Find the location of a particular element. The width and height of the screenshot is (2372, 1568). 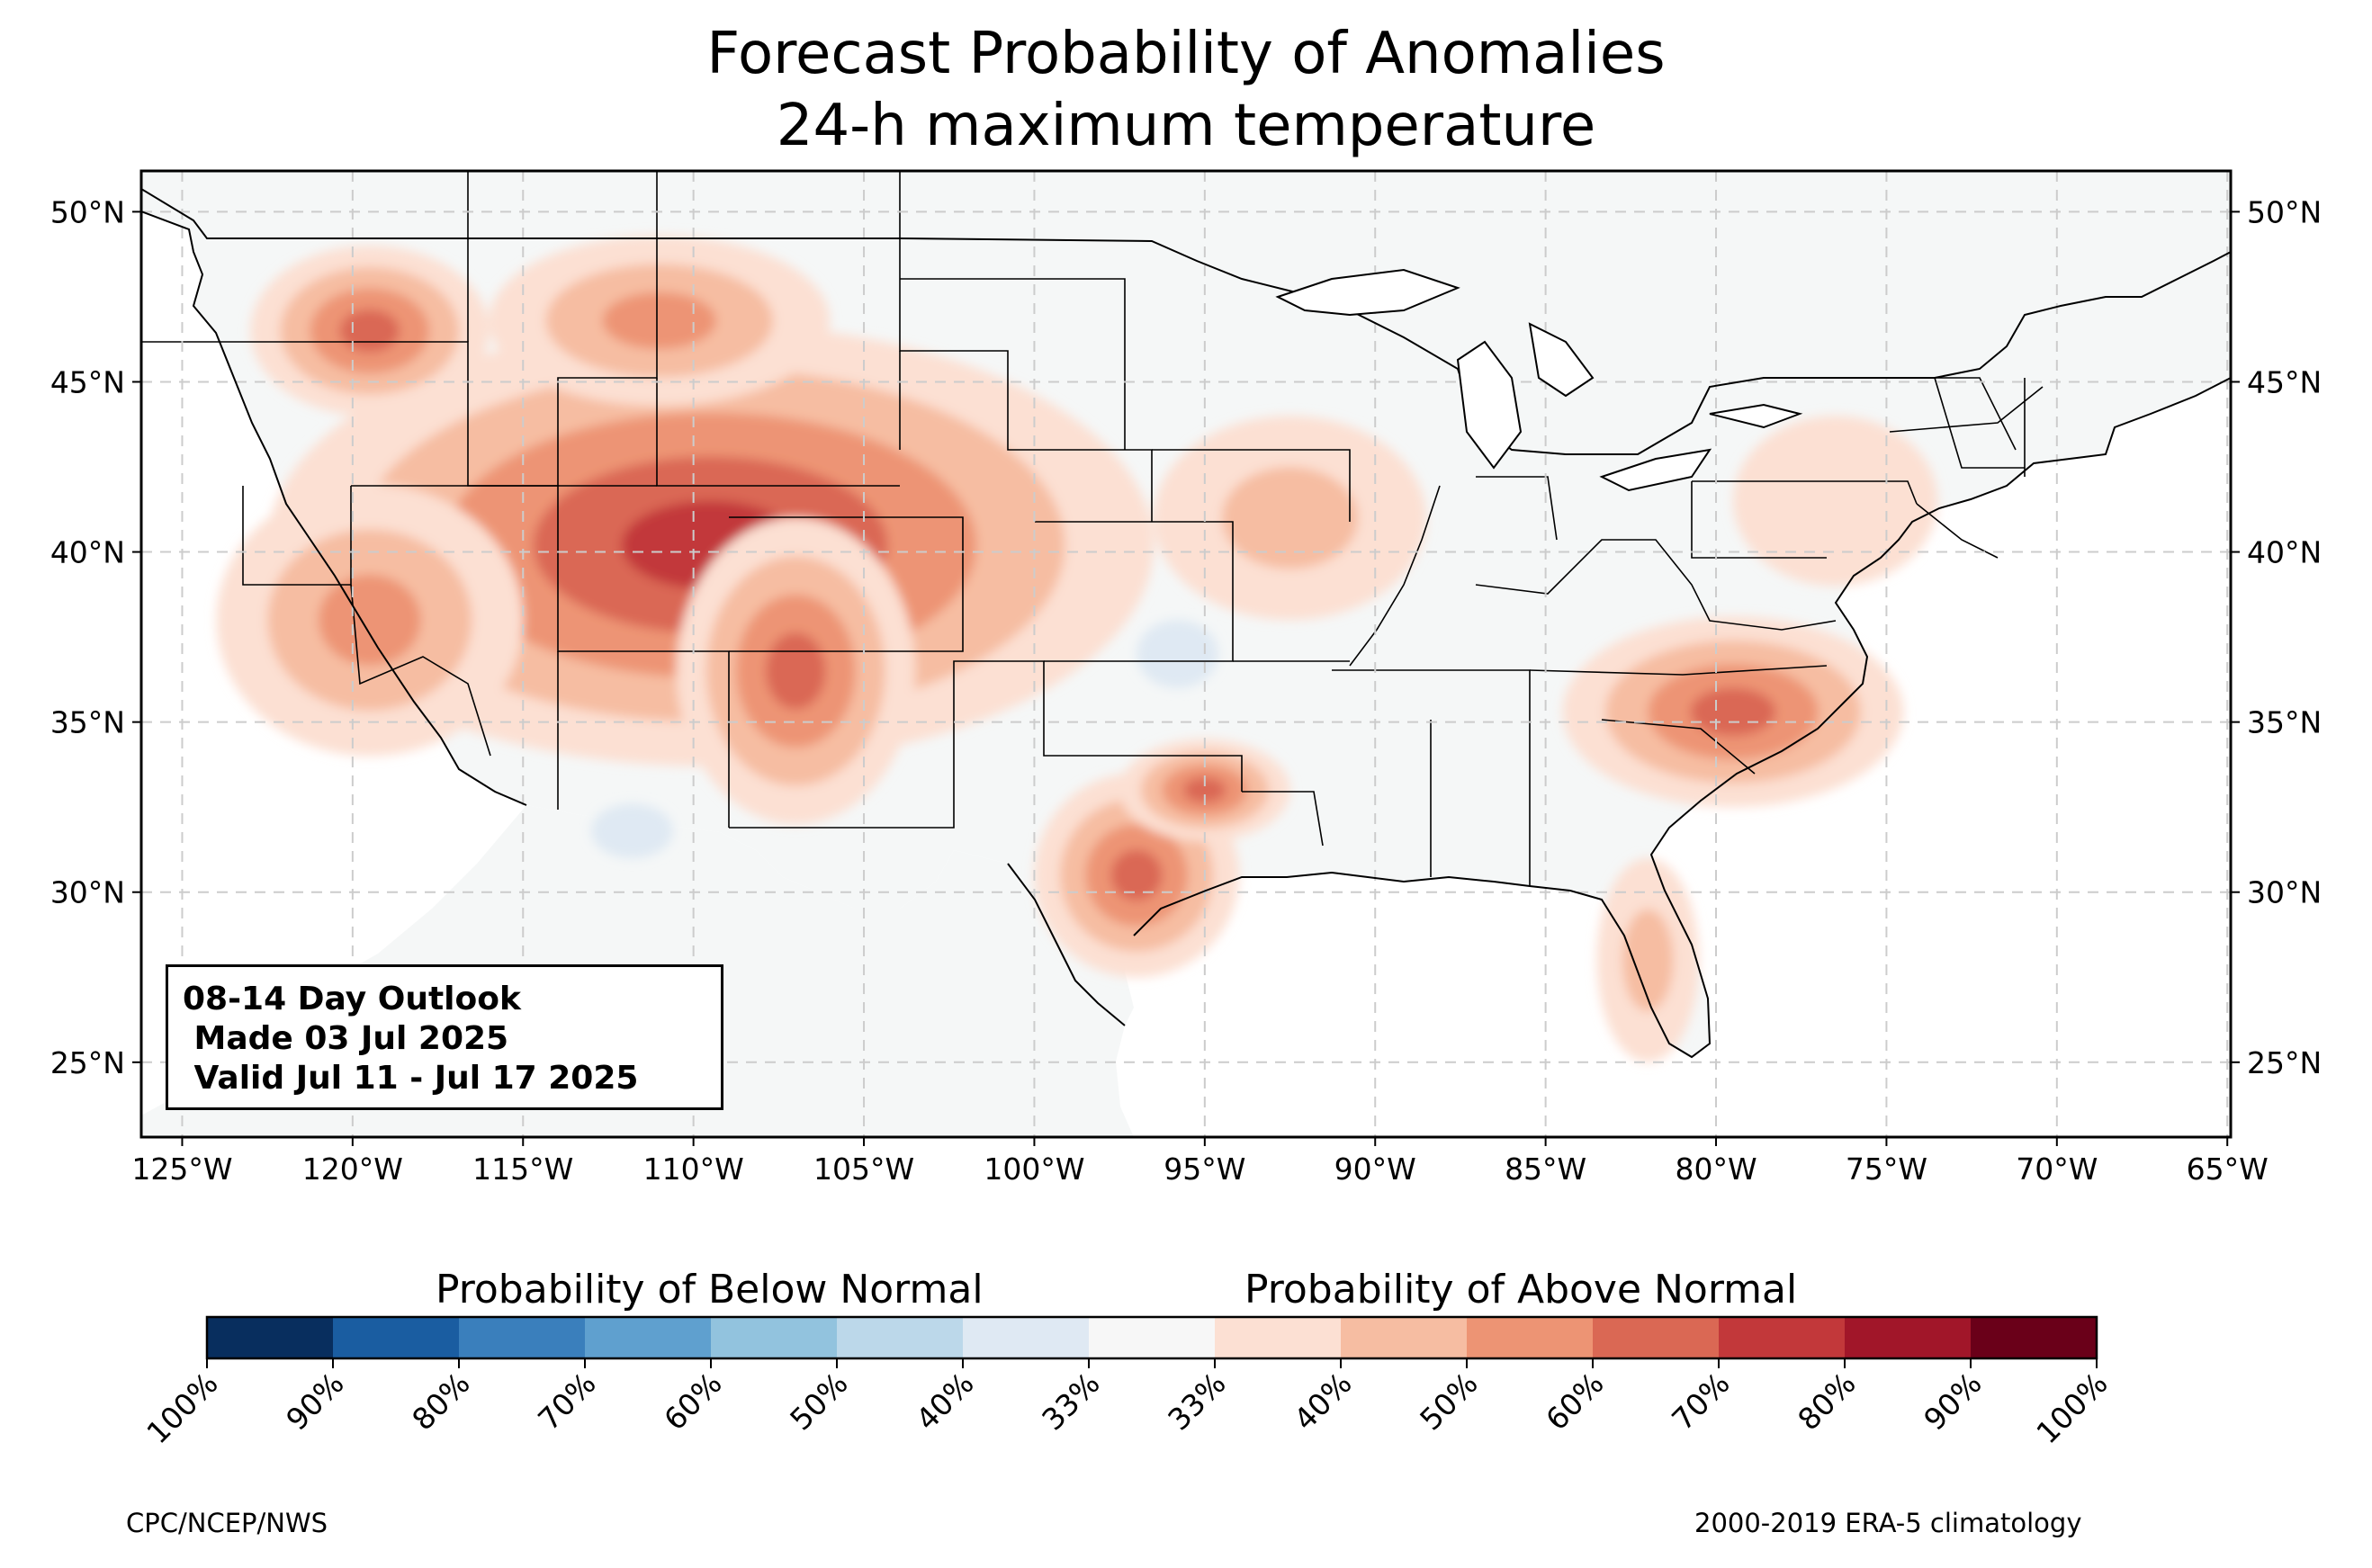

lat-tick-label-left-0: 50°N is located at coordinates (87, 211).